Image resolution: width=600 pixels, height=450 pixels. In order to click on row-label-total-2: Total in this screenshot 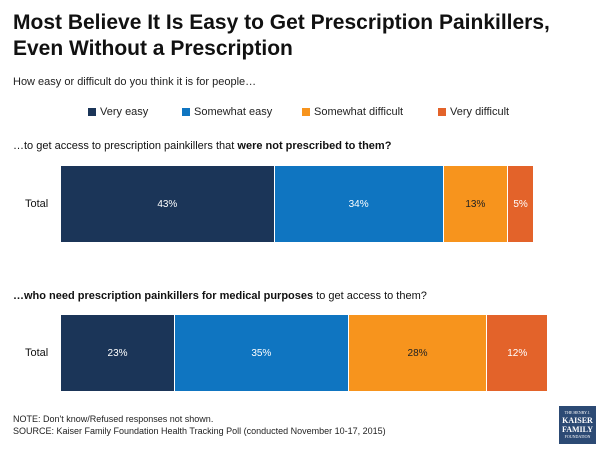, I will do `click(37, 353)`.